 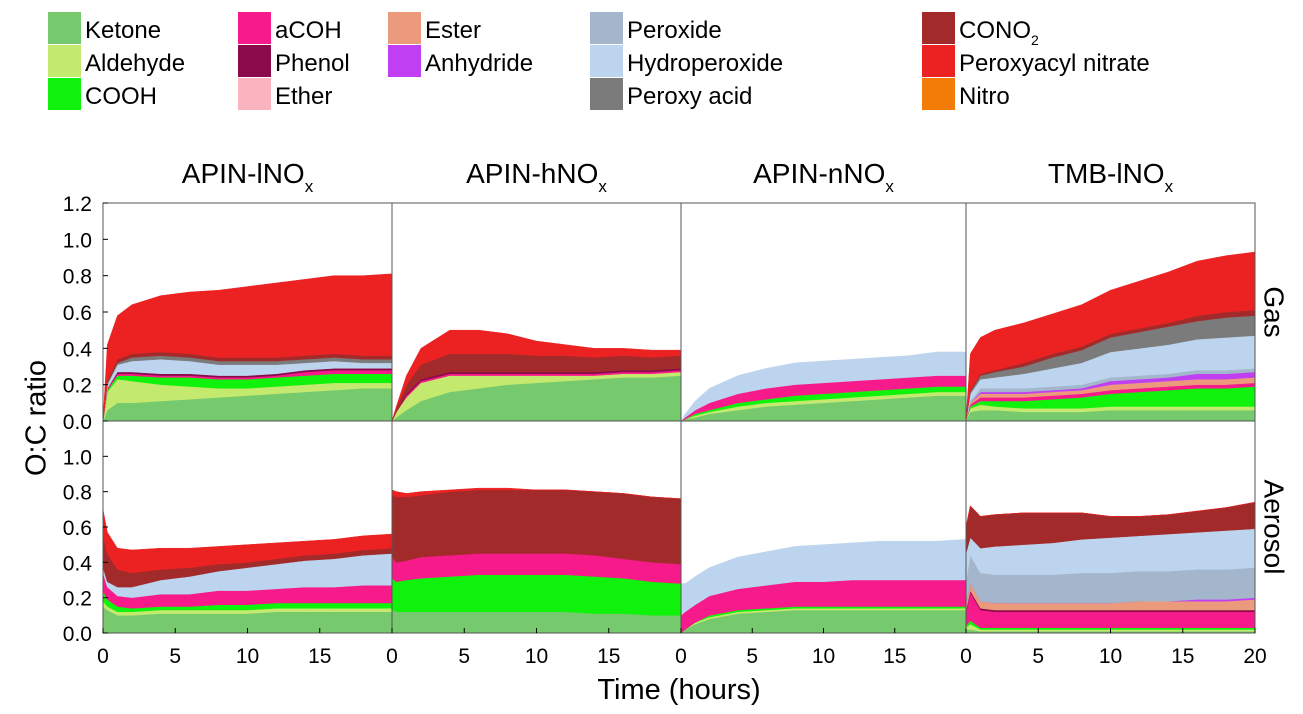 I want to click on legend-label-ester: Ester, so click(x=453, y=30).